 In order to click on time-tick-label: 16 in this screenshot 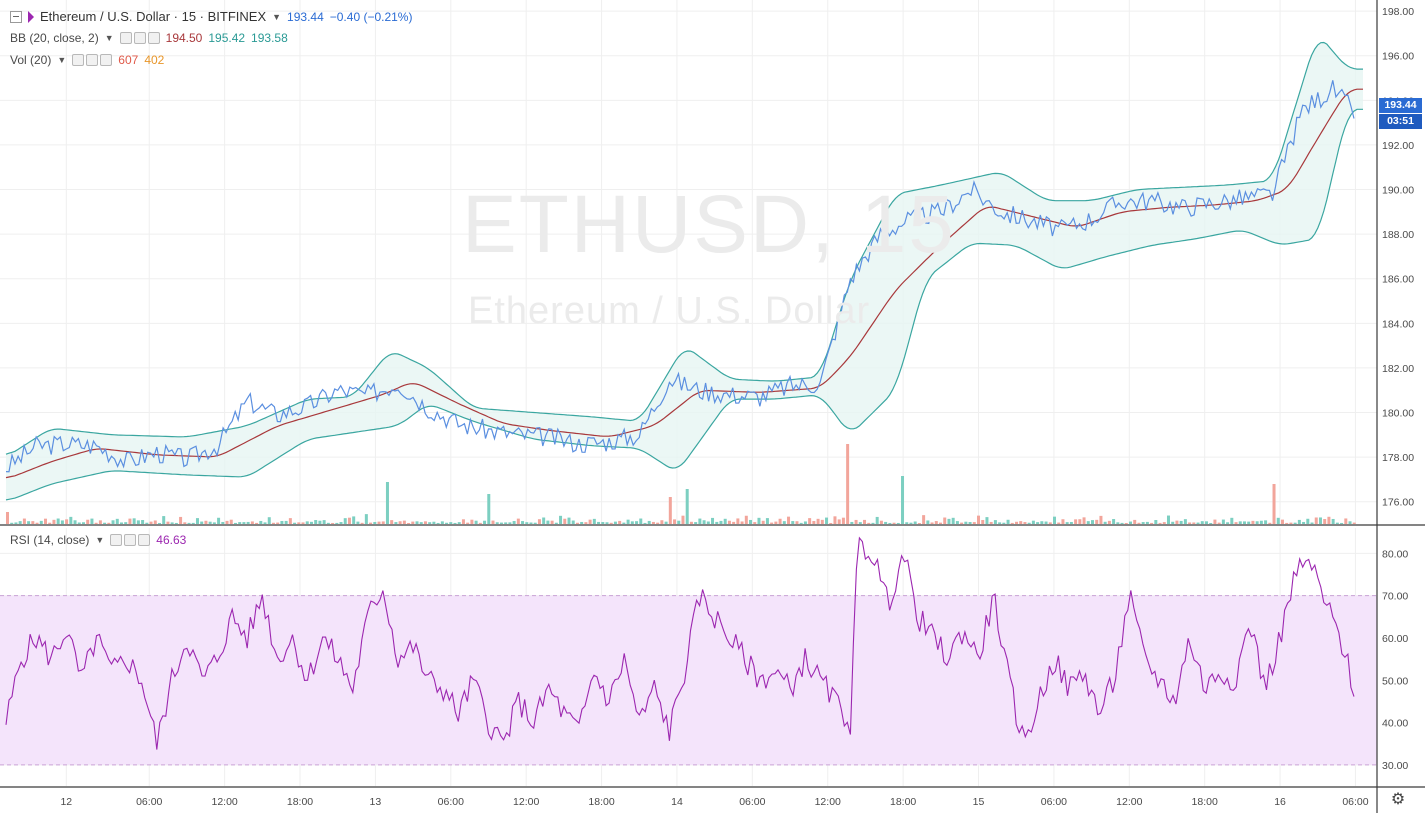, I will do `click(1280, 802)`.